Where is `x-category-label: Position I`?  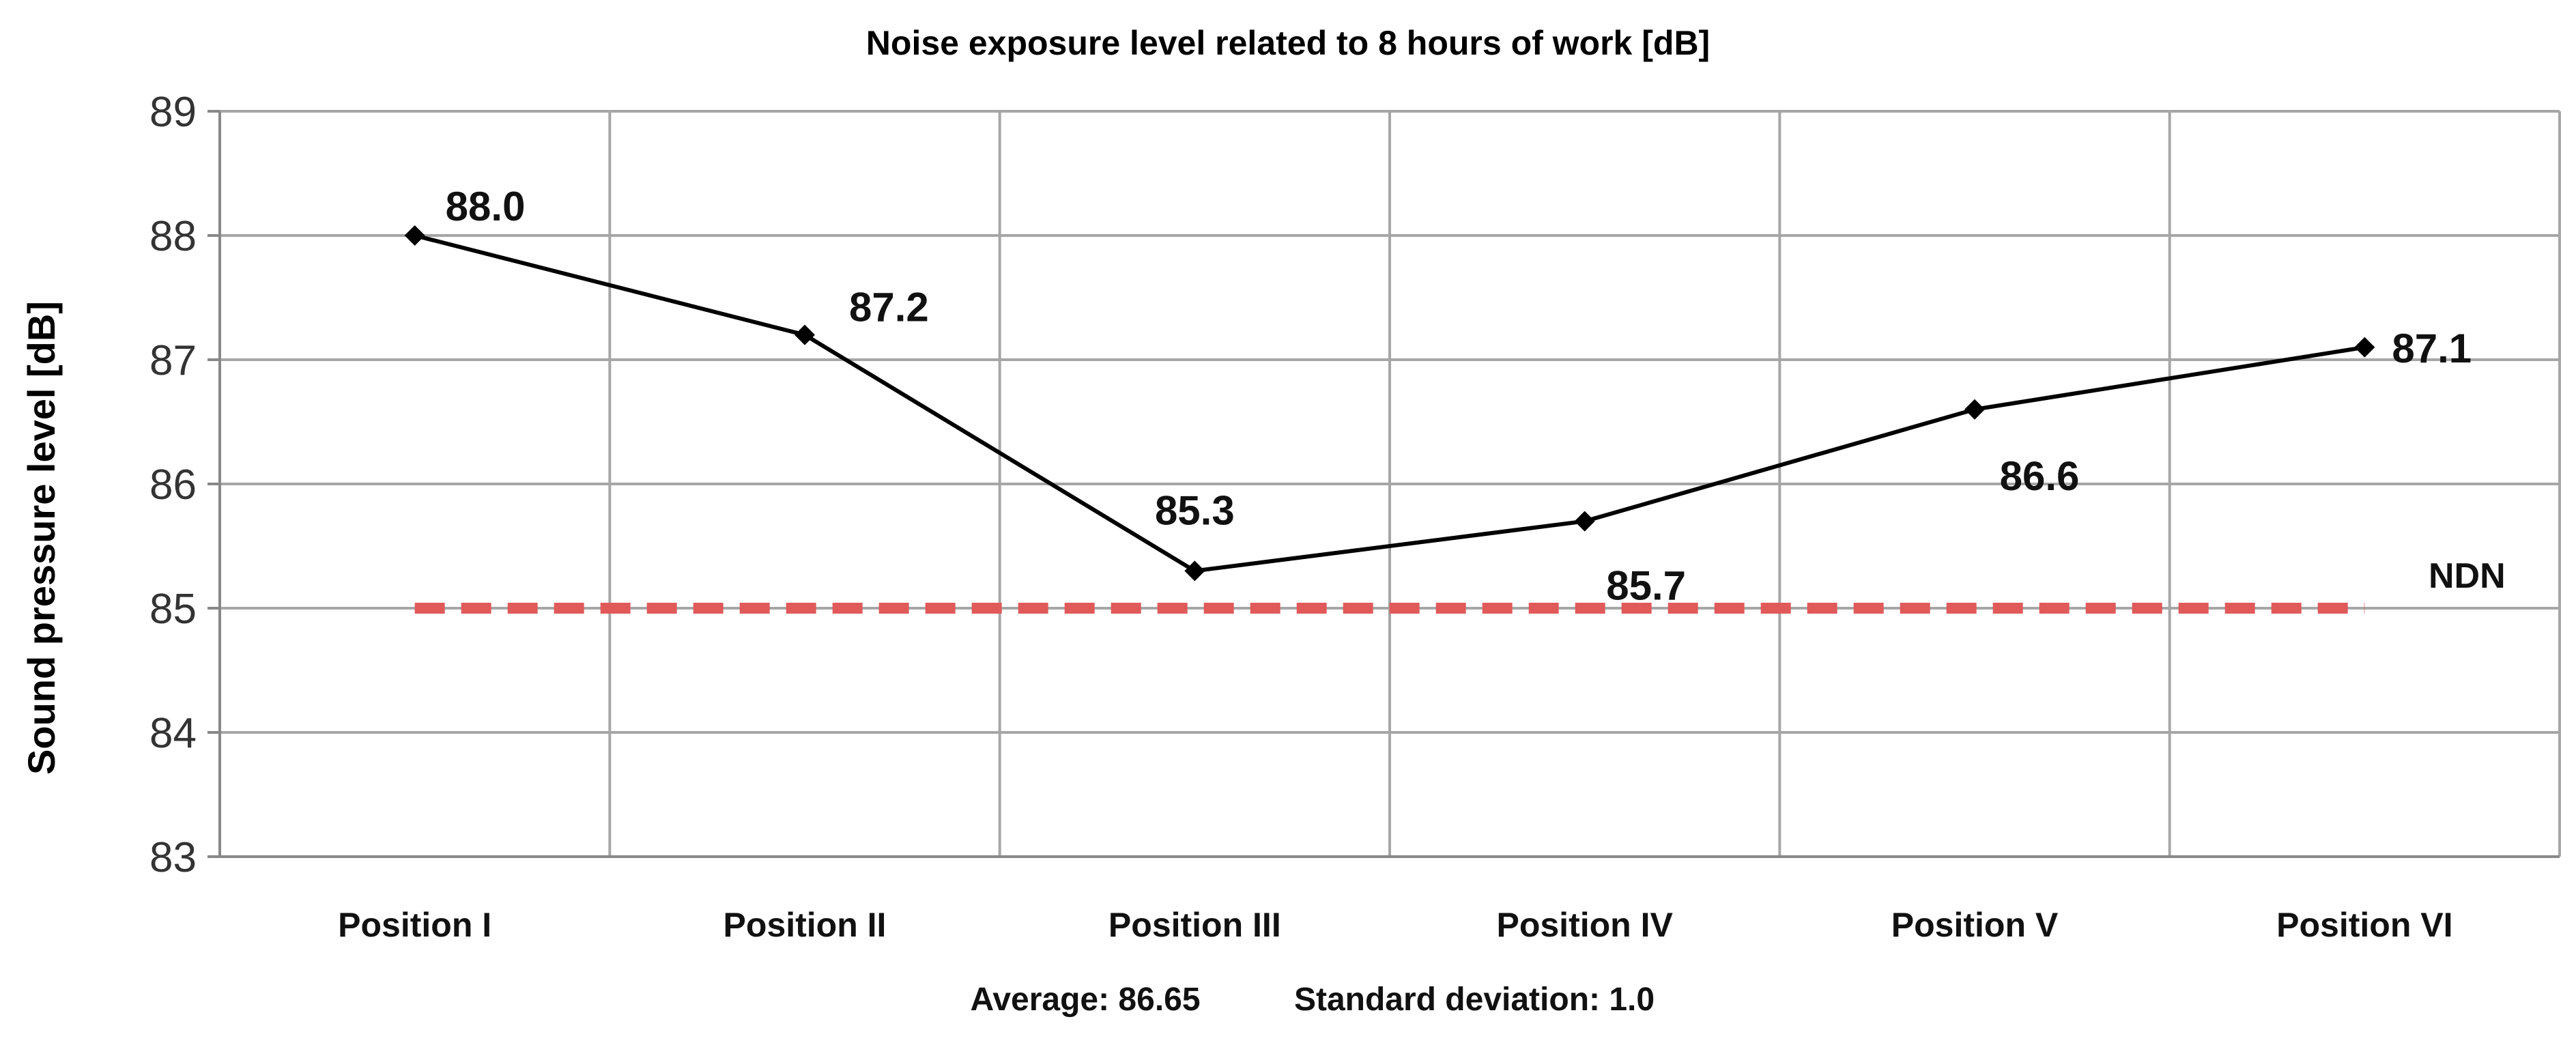
x-category-label: Position I is located at coordinates (414, 925).